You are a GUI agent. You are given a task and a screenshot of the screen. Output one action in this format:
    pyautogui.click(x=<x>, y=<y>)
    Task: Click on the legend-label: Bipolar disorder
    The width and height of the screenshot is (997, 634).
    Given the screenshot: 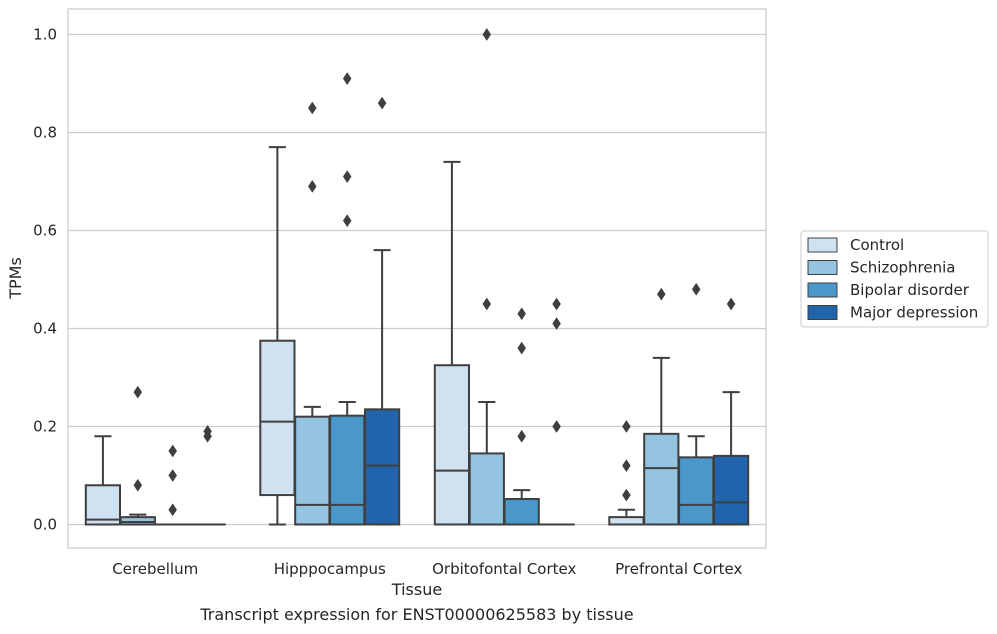 What is the action you would take?
    pyautogui.click(x=910, y=290)
    